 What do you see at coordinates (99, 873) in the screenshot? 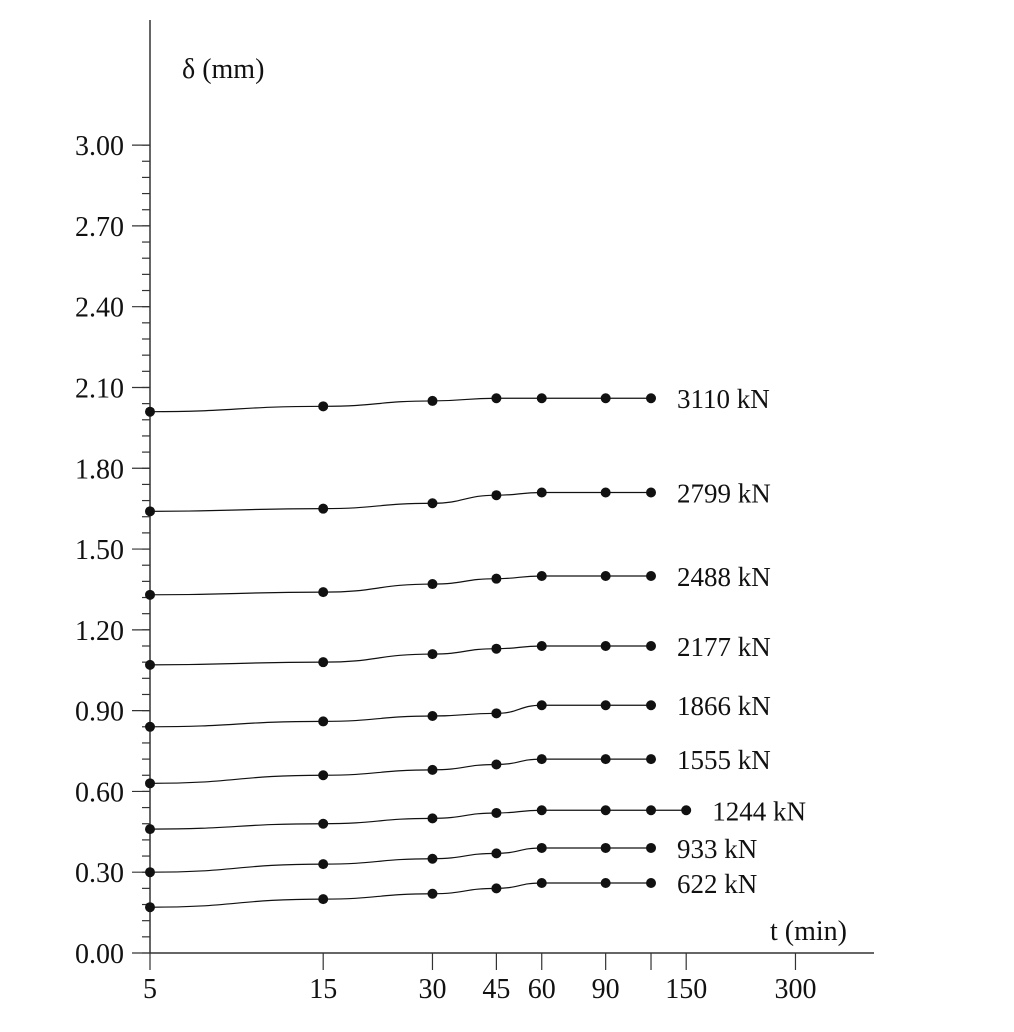
I see `y-tick-label: 0.30` at bounding box center [99, 873].